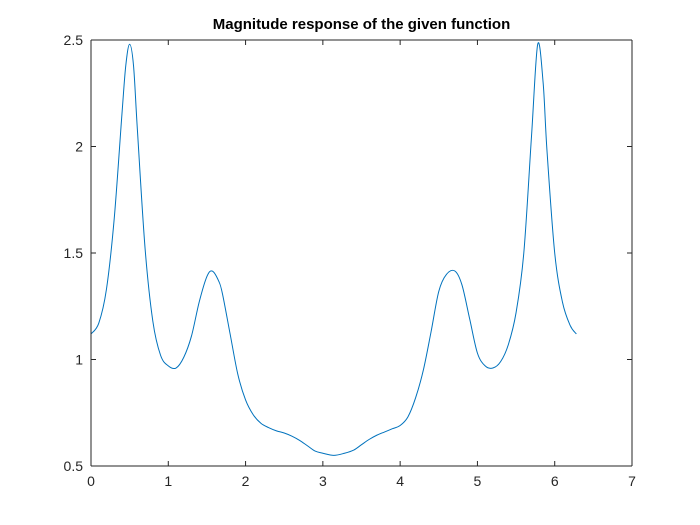 Image resolution: width=700 pixels, height=525 pixels. I want to click on x-tick-label: 0, so click(91, 481).